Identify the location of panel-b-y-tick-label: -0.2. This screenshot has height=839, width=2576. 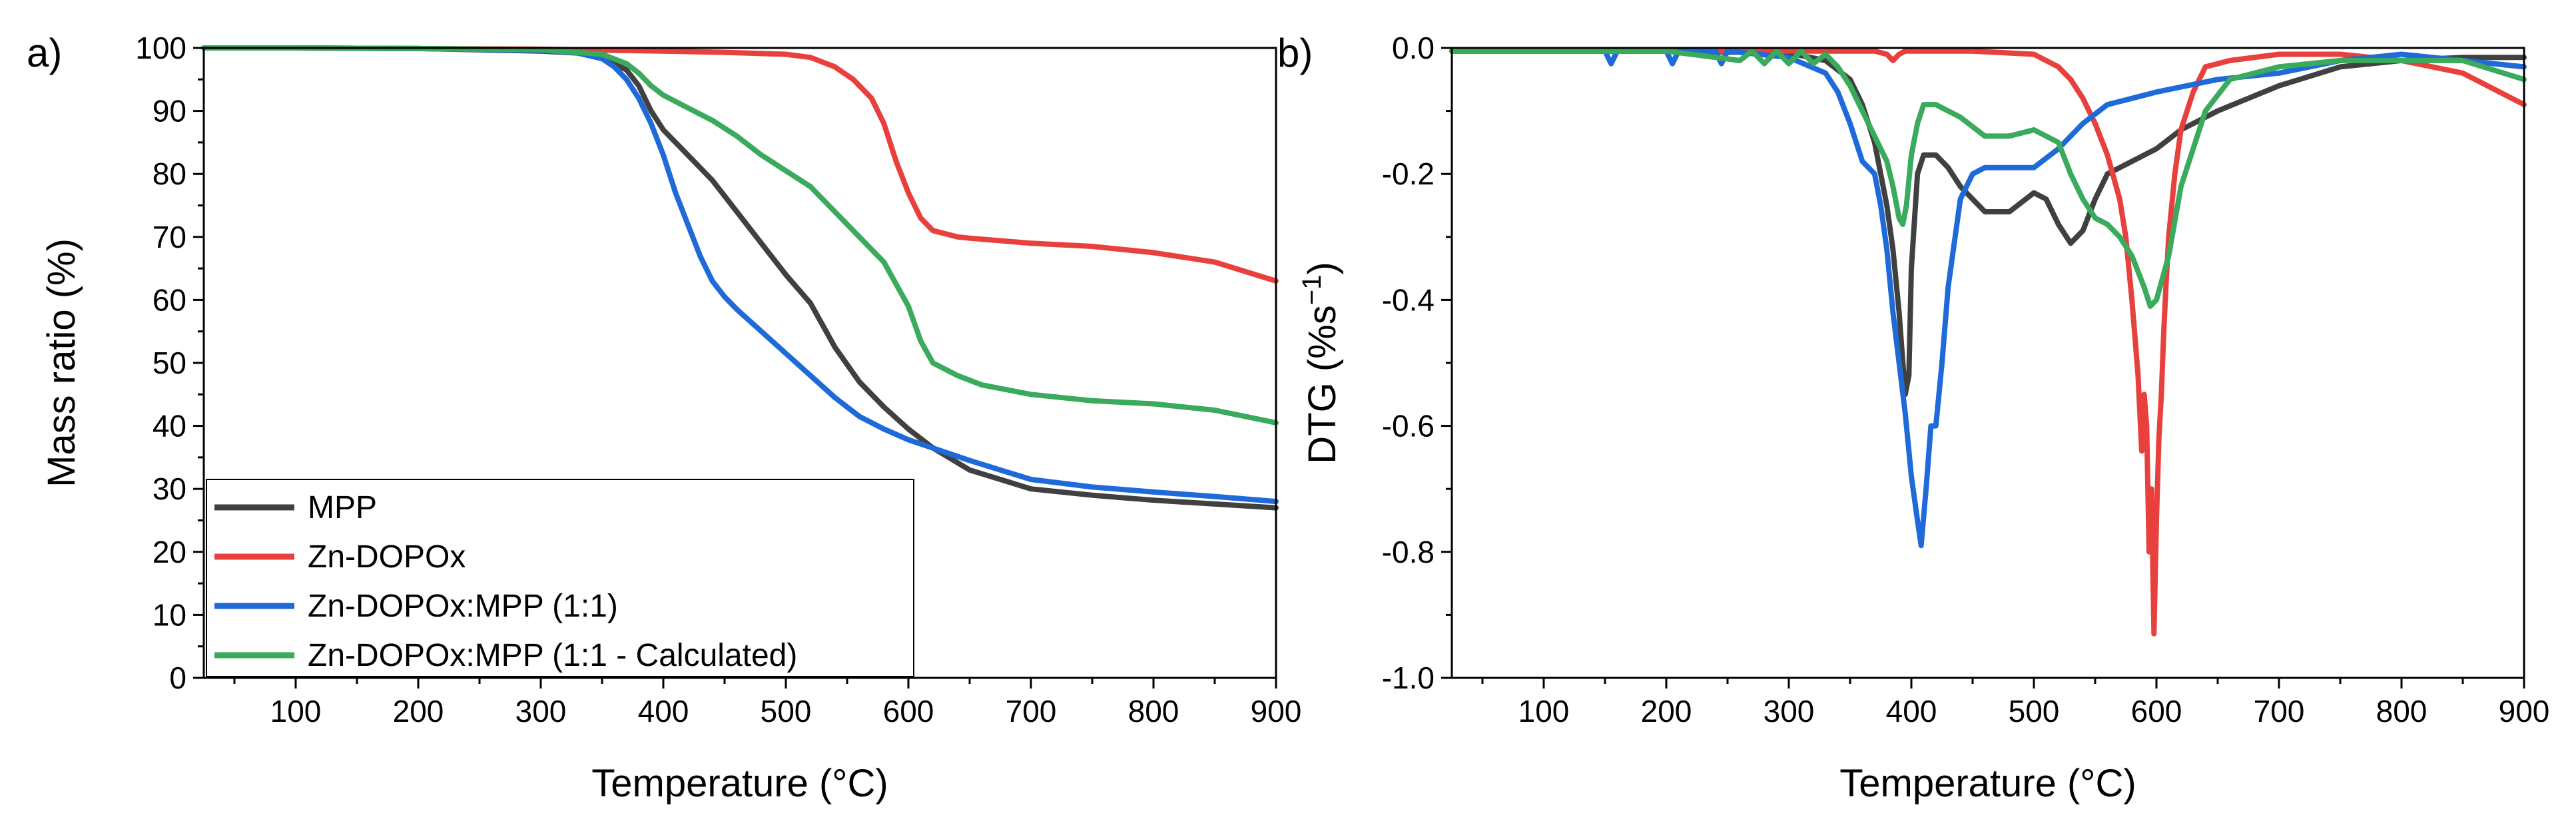
(1408, 173).